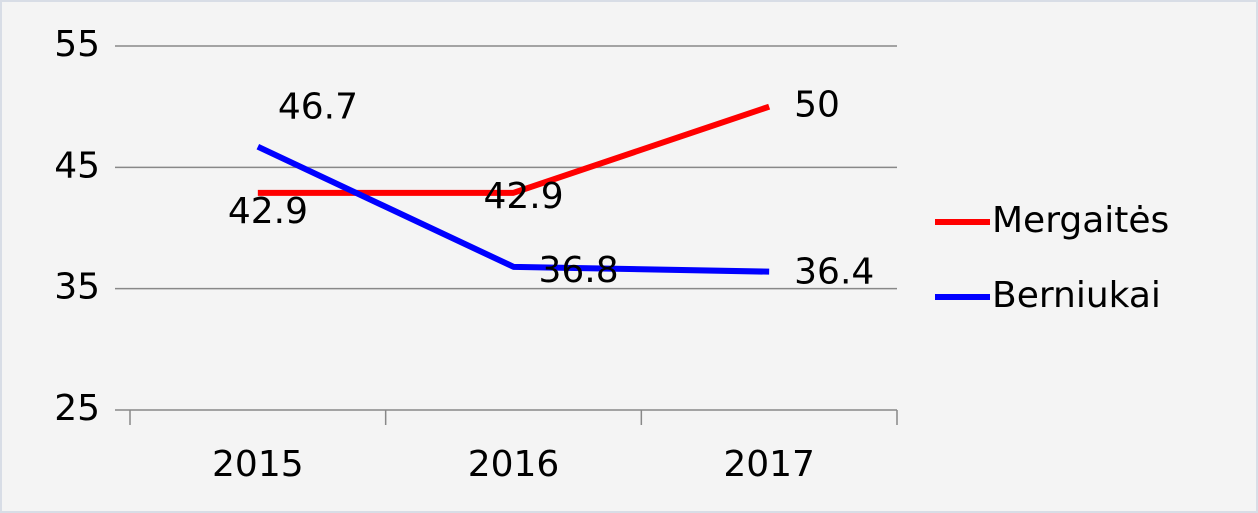 Image resolution: width=1258 pixels, height=513 pixels. Describe the element at coordinates (77, 44) in the screenshot. I see `y-tick-label: 55` at that location.